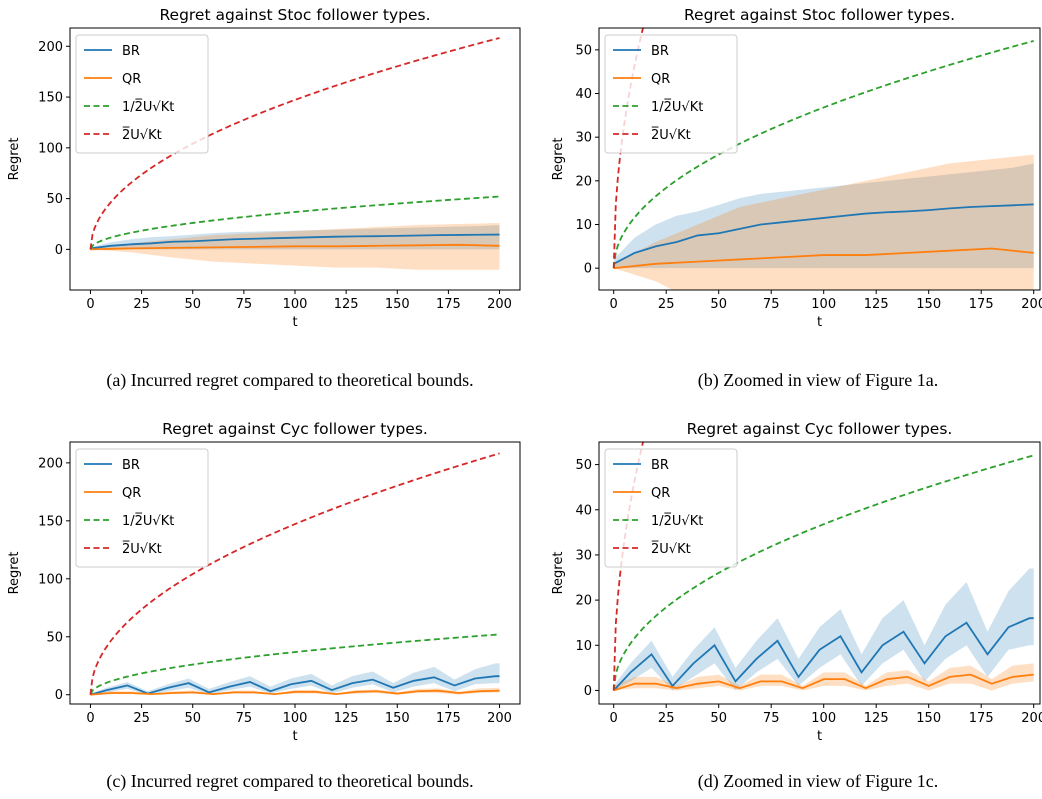 The height and width of the screenshot is (799, 1042). What do you see at coordinates (818, 781) in the screenshot?
I see `figure-caption: (d) Zoomed in view of Figure 1c.` at bounding box center [818, 781].